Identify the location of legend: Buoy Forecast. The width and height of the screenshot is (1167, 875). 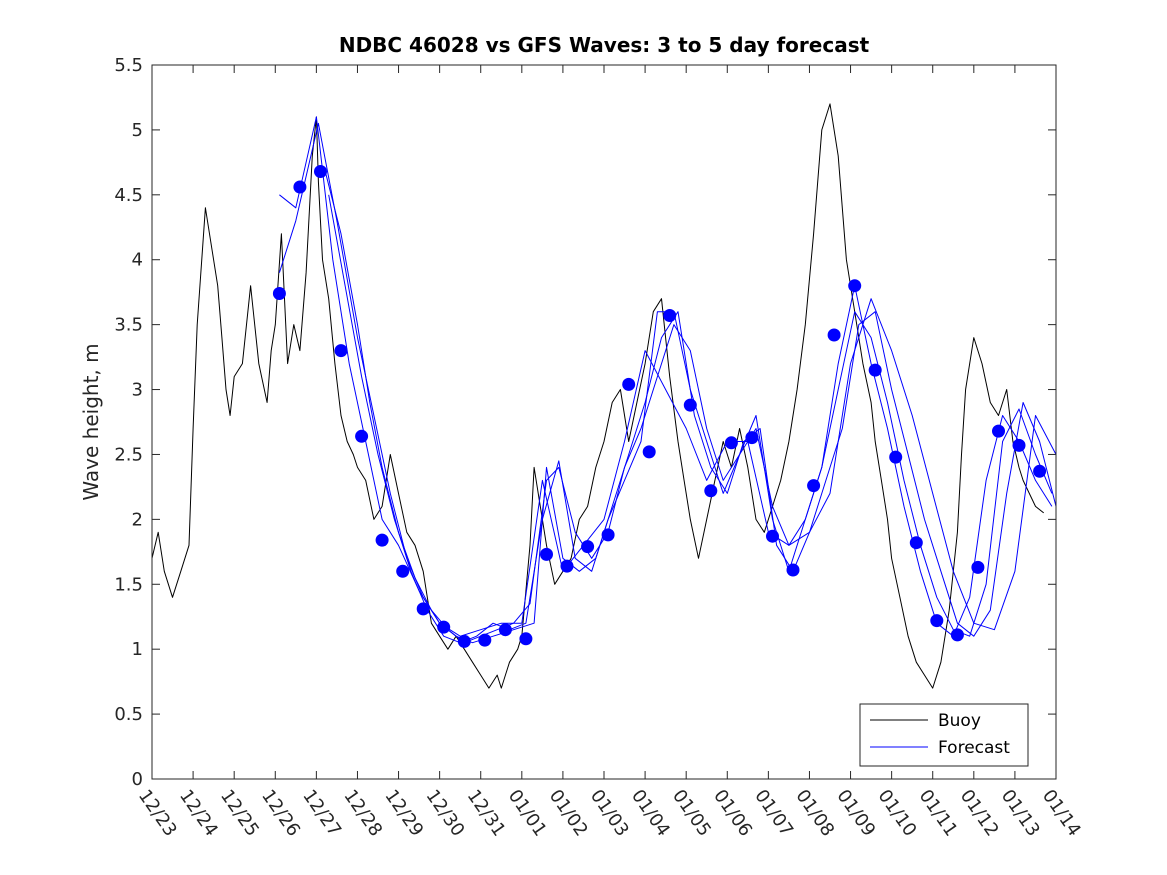
(944, 735).